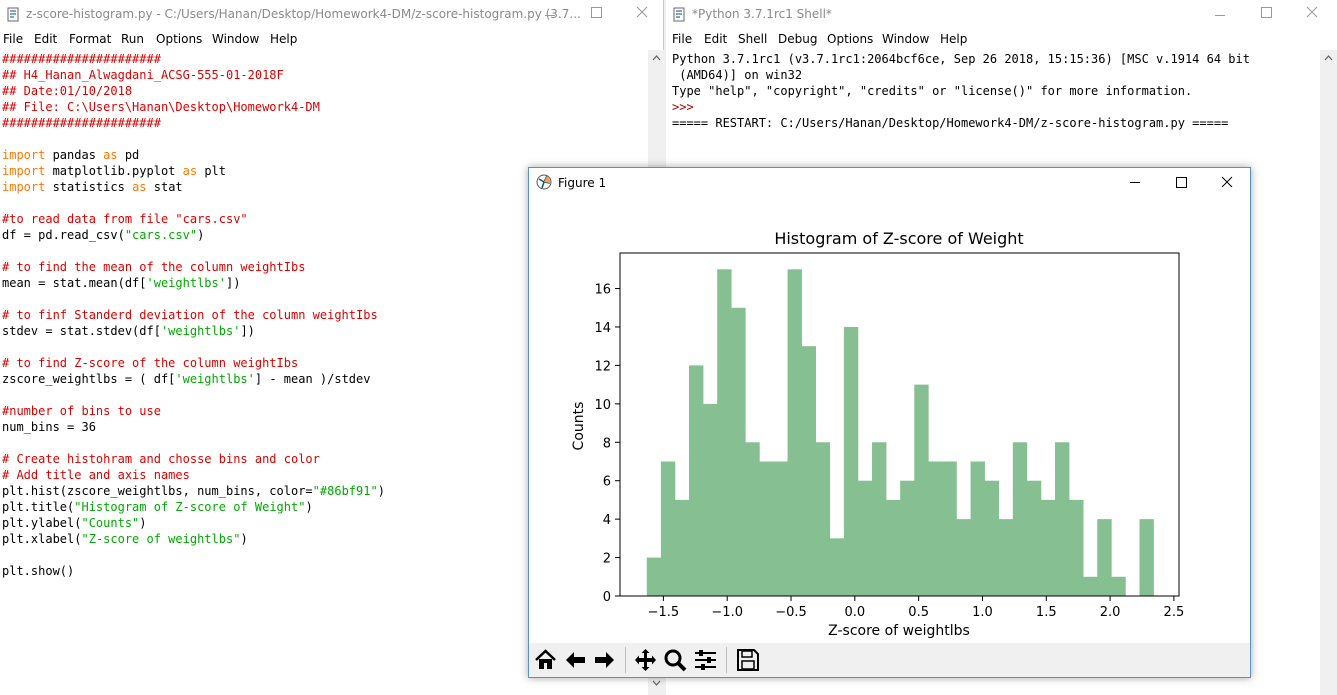 The height and width of the screenshot is (695, 1337). I want to click on code-token: pandas, so click(74, 155).